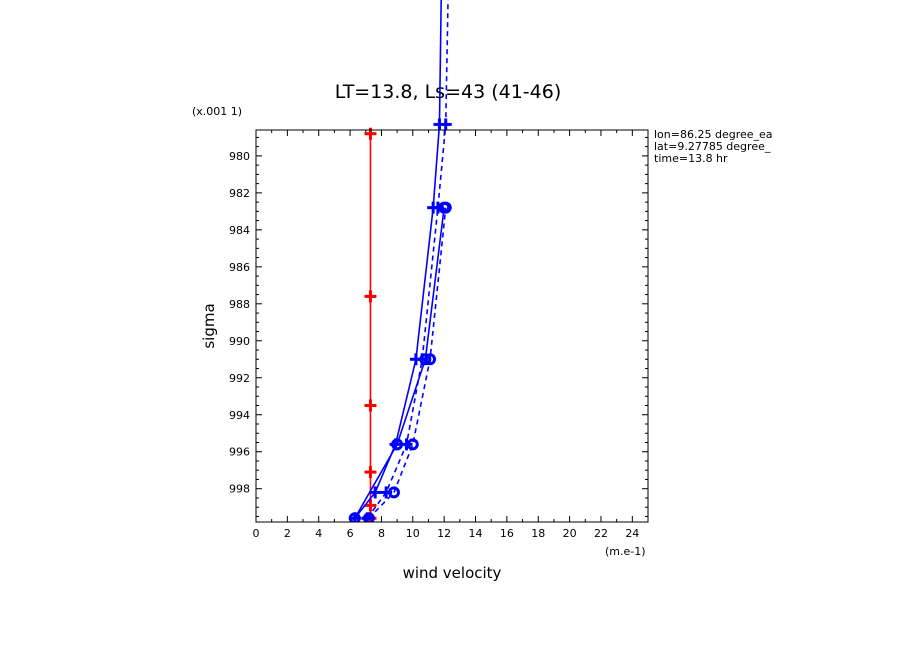  I want to click on chart-title: LT=13.8, Ls=43 (41-46), so click(448, 92).